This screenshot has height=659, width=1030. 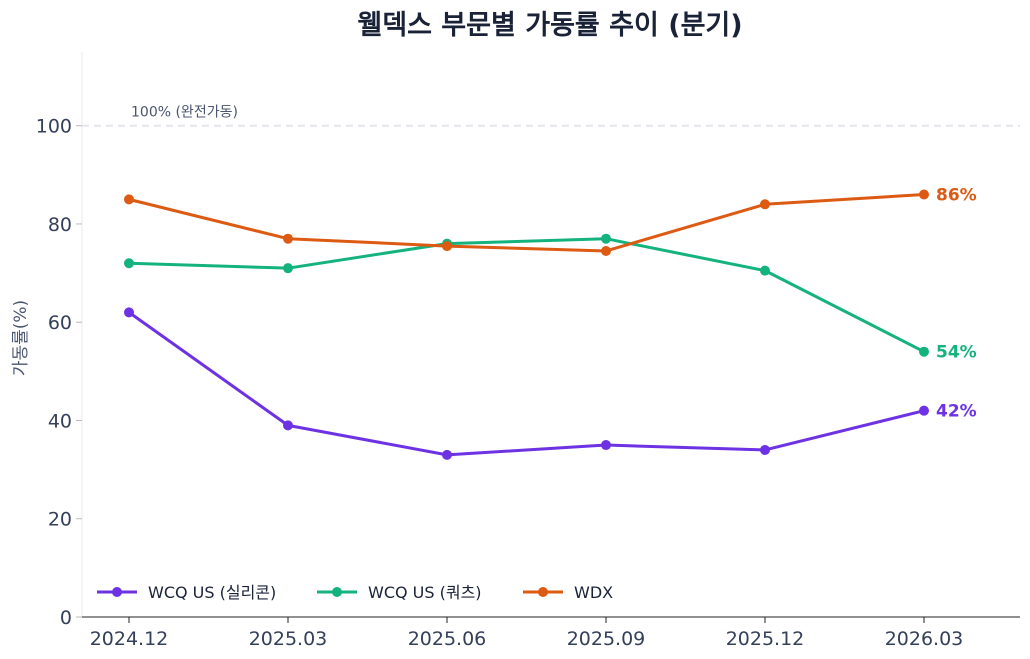 I want to click on legend-item: WCQ US (쿼츠), so click(x=399, y=592).